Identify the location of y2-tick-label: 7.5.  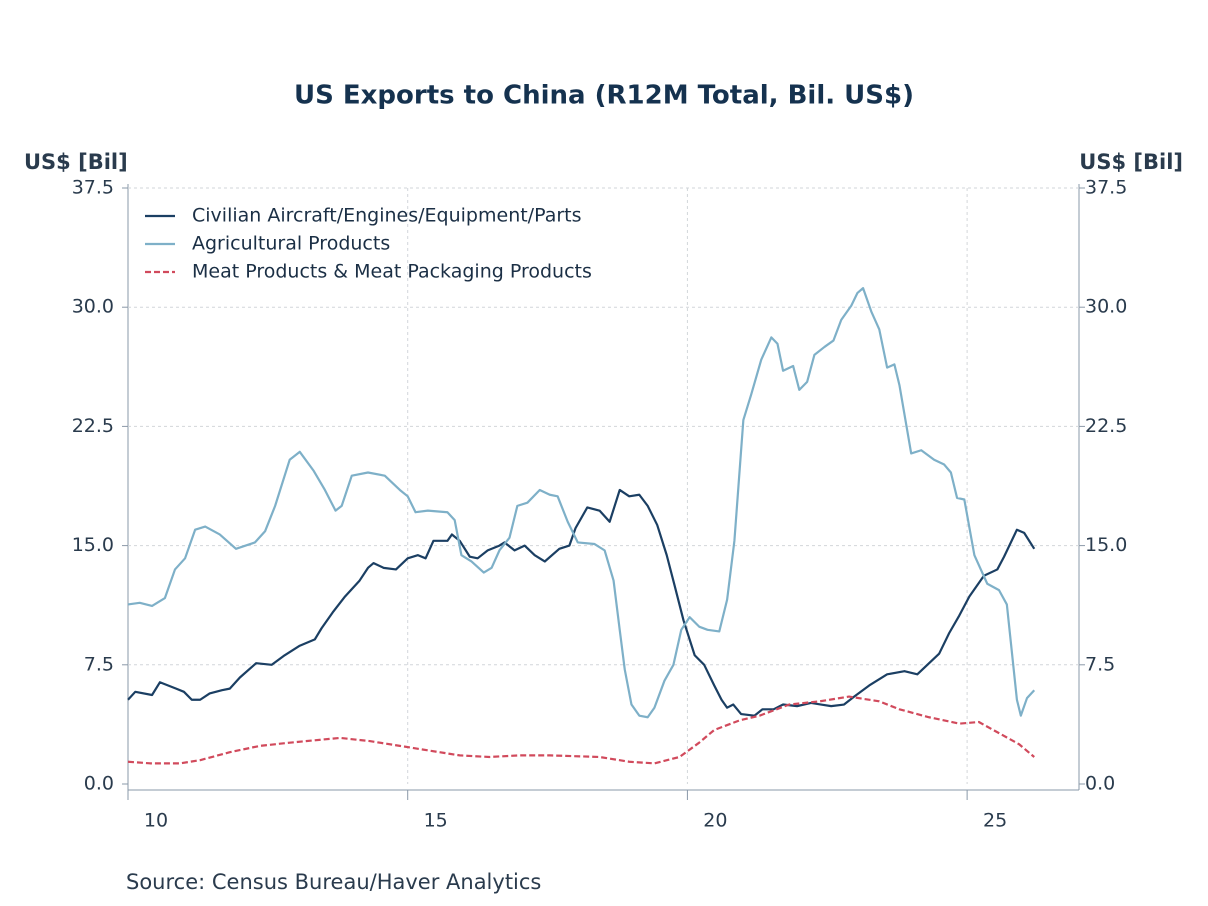
(1100, 664).